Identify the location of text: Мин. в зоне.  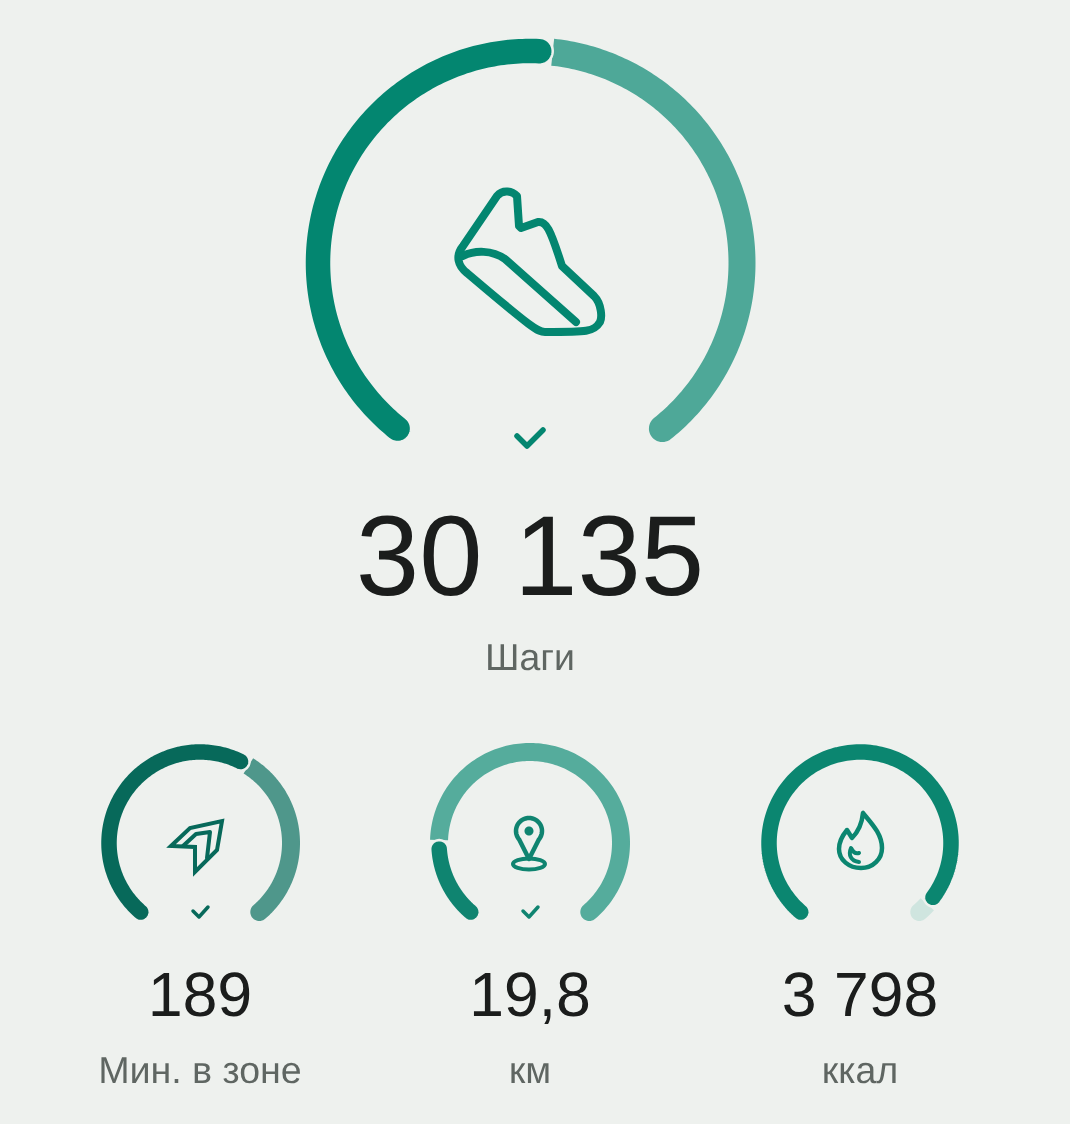
(200, 1070).